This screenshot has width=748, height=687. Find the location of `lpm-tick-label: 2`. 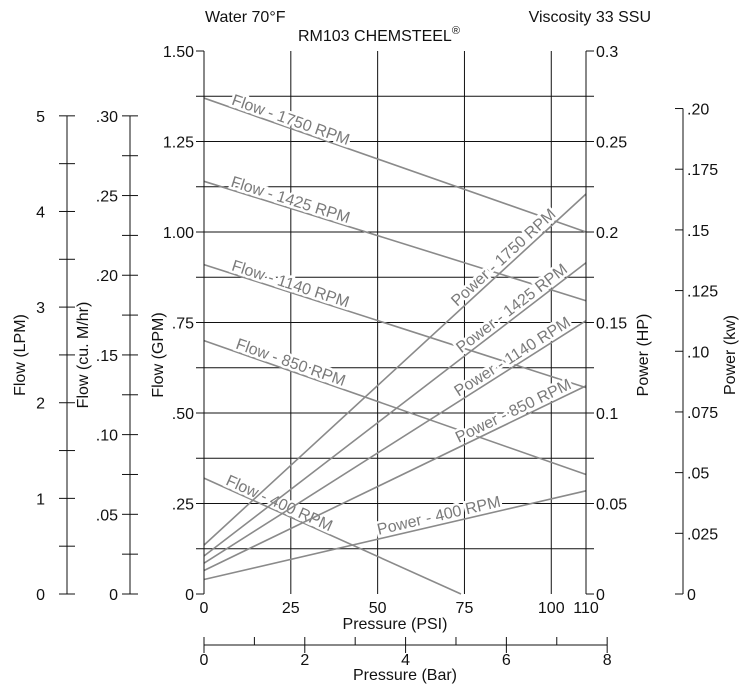

lpm-tick-label: 2 is located at coordinates (40, 404).